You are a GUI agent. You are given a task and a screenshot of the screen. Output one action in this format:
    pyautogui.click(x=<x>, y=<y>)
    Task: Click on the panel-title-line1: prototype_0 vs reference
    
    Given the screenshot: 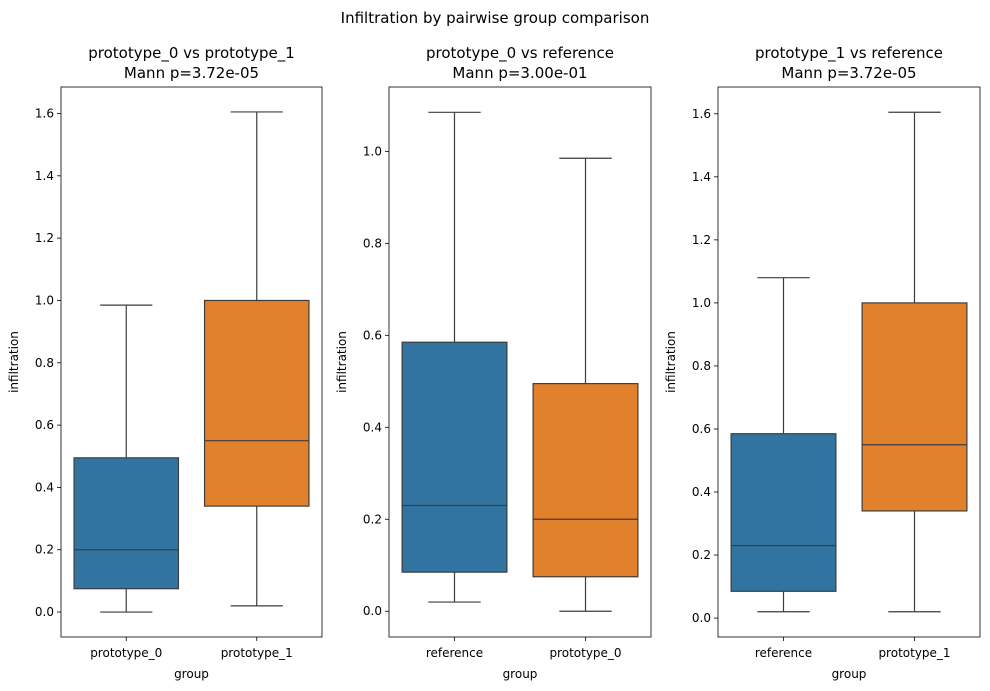 What is the action you would take?
    pyautogui.click(x=520, y=53)
    